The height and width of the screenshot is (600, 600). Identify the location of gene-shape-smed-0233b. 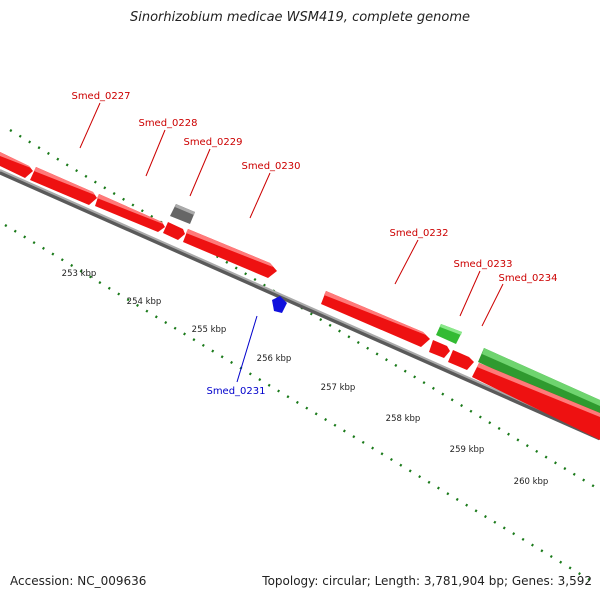
(461, 360).